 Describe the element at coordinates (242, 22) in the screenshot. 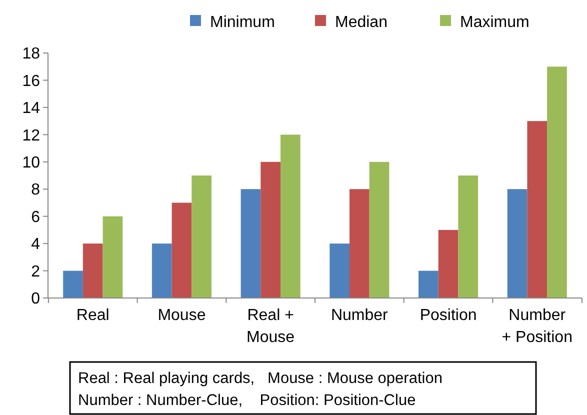

I see `legend-label: Minimum` at that location.